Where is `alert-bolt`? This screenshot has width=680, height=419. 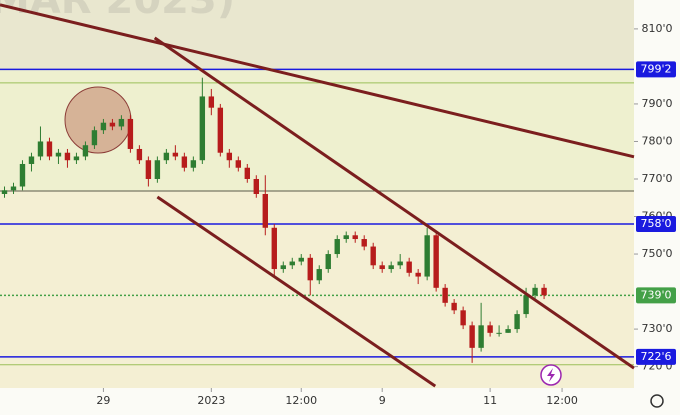 alert-bolt is located at coordinates (551, 375).